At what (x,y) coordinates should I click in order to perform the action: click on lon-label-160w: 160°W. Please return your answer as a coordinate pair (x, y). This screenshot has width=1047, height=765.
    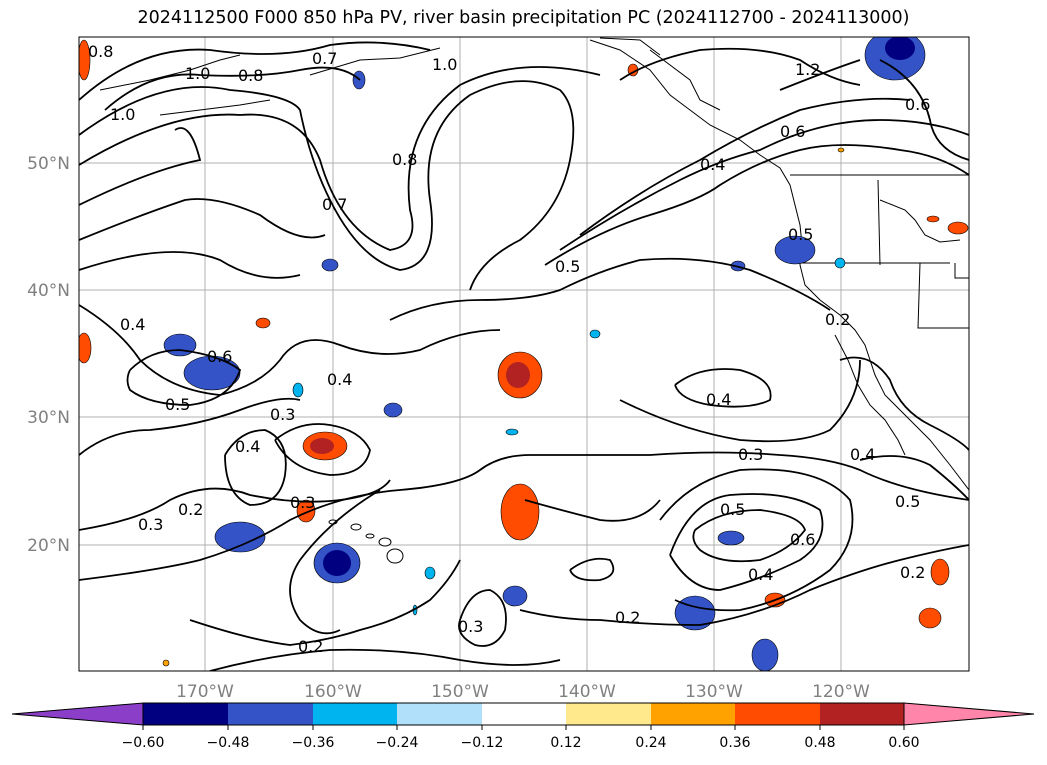
    Looking at the image, I should click on (333, 692).